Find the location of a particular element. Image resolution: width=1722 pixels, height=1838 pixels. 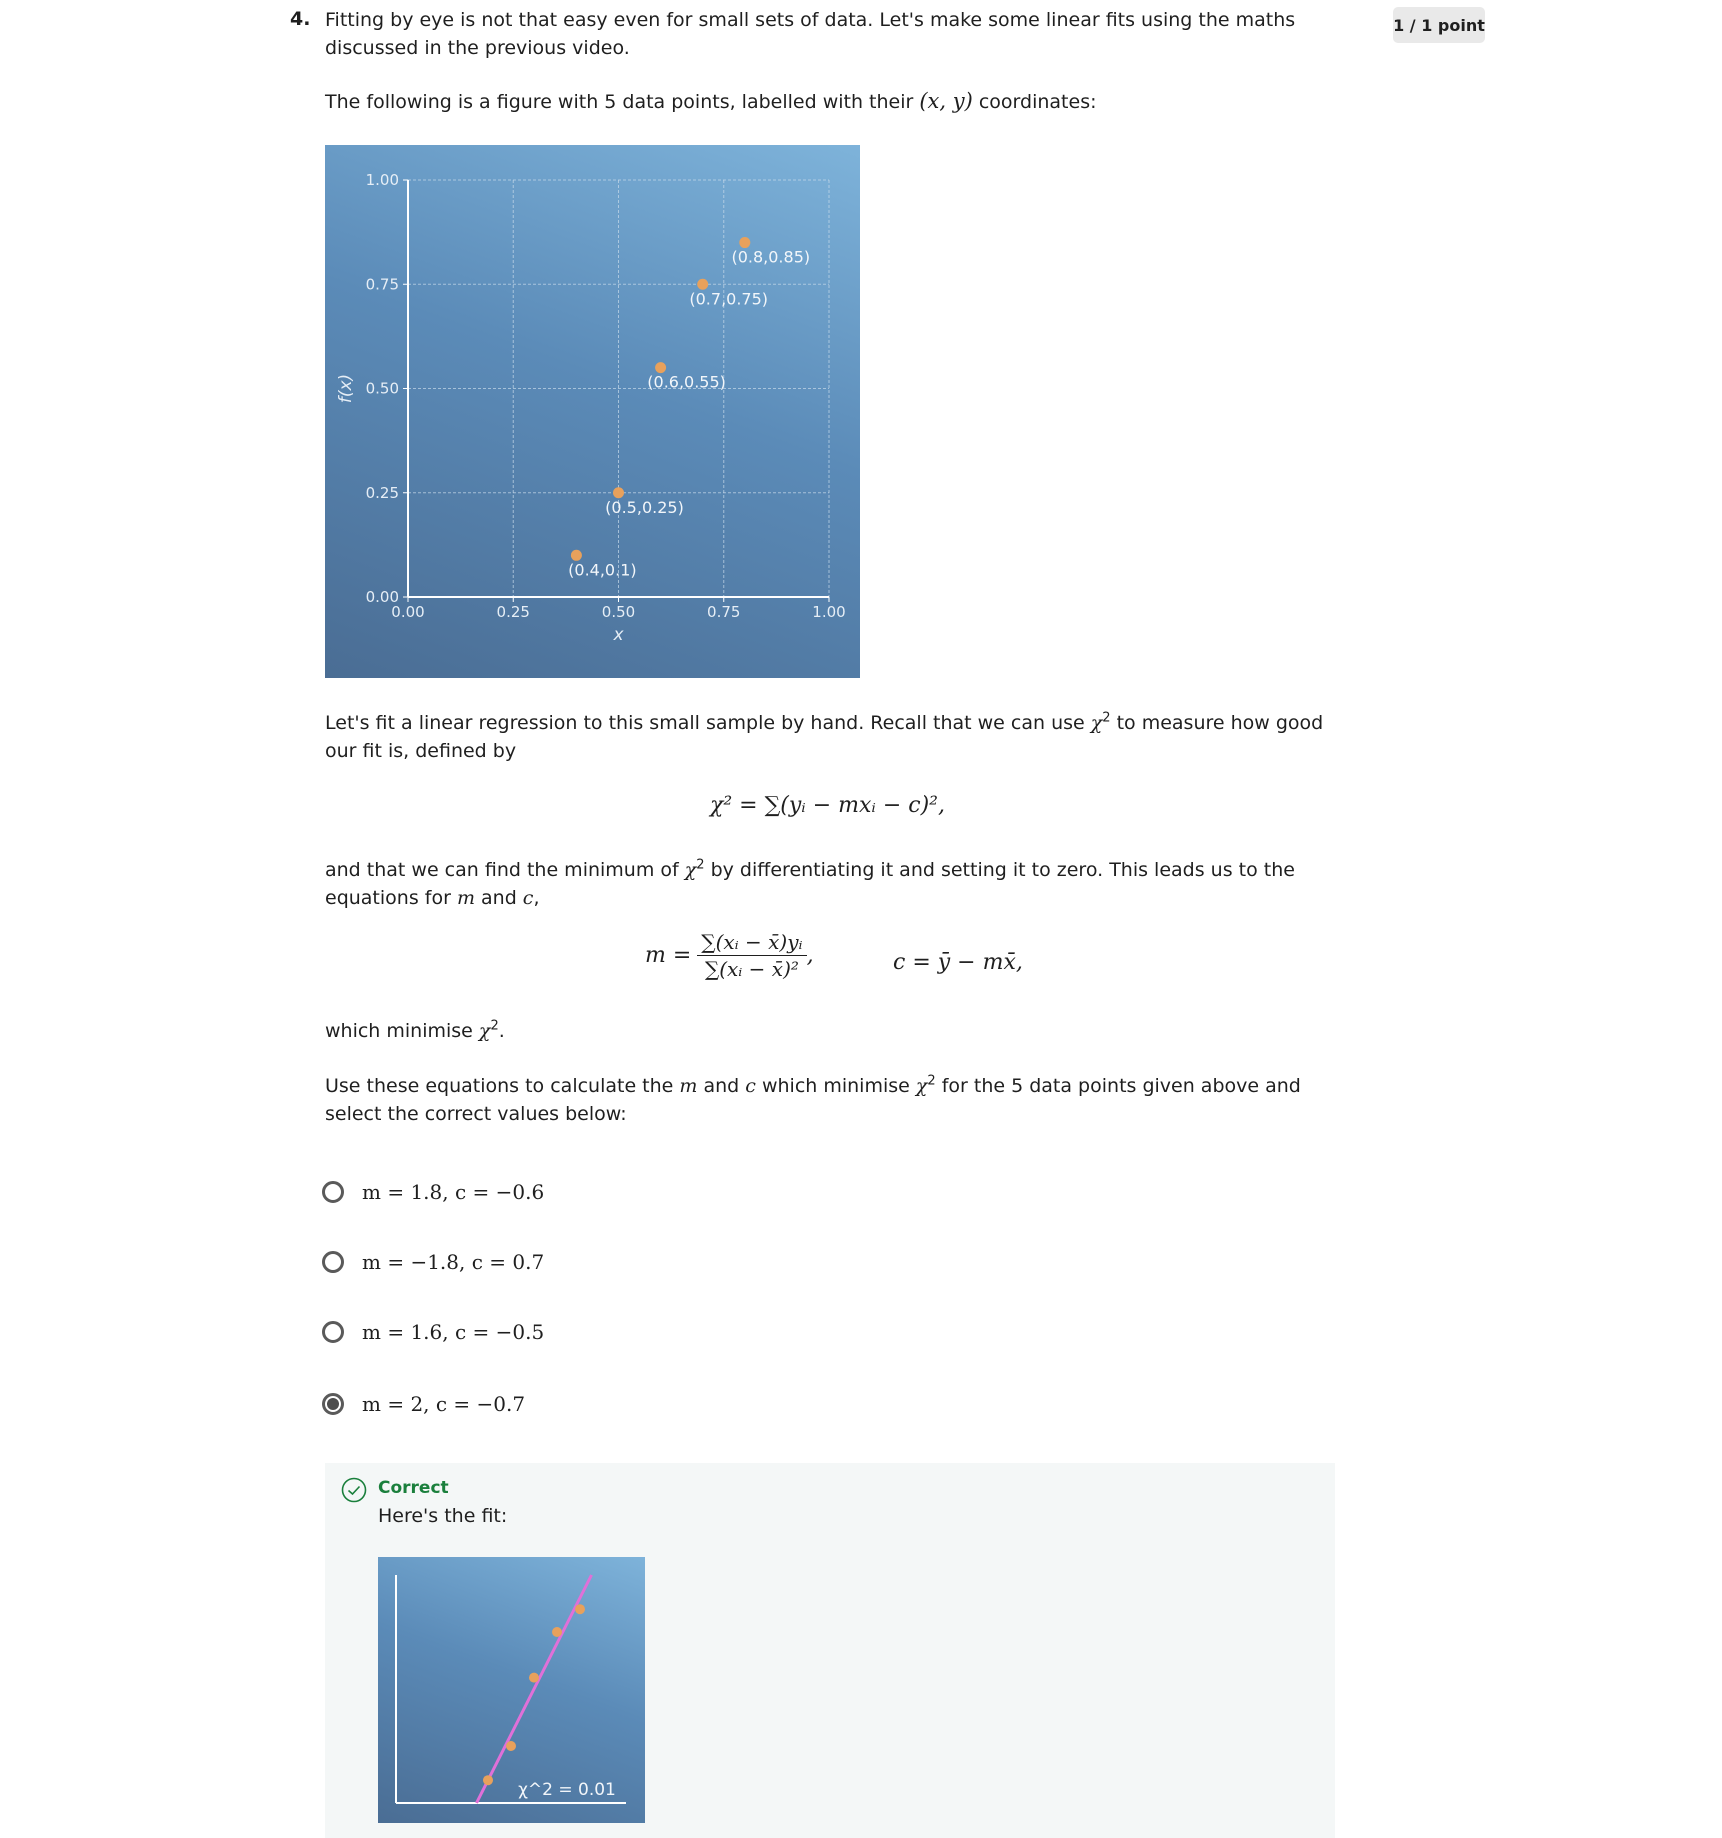

minimise-text: which minimise χ2. is located at coordinates (415, 1030).